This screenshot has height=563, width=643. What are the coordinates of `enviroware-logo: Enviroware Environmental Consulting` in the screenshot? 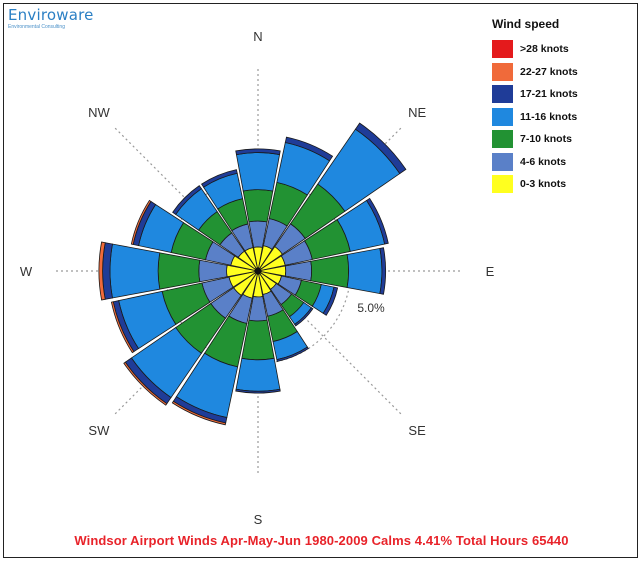 It's located at (51, 18).